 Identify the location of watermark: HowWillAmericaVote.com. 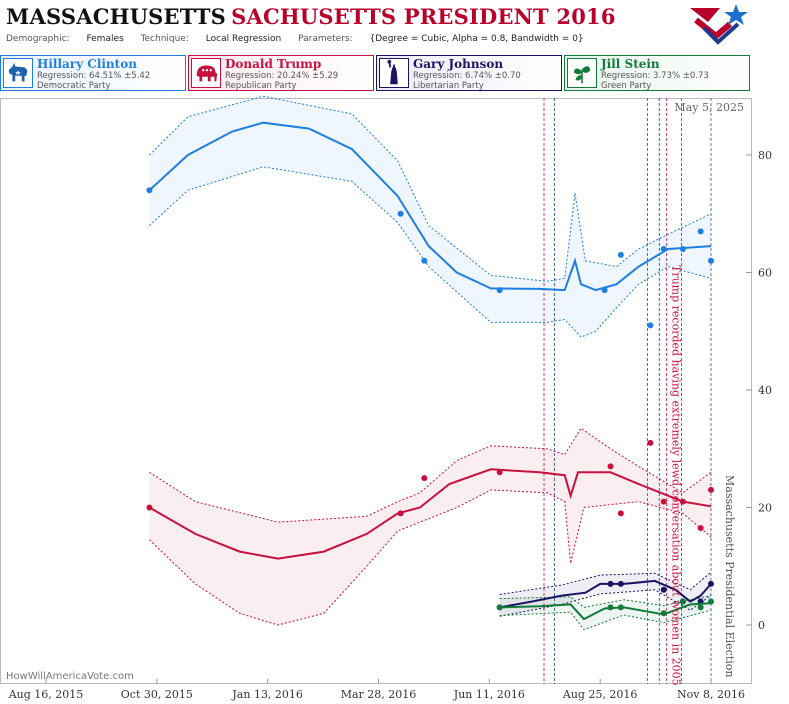
(70, 676).